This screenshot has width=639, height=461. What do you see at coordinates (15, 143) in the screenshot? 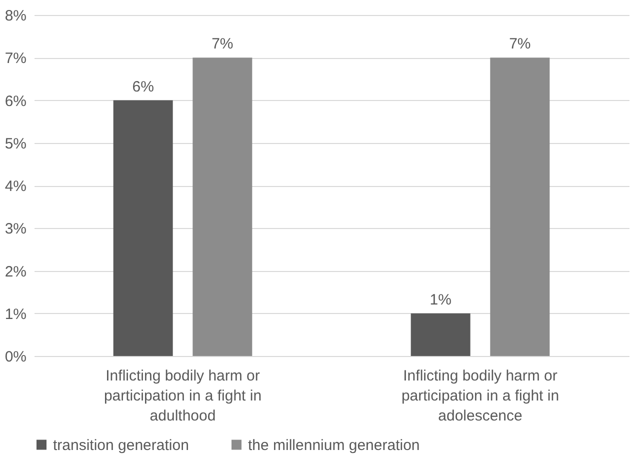
I see `y-tick-label: 5%` at bounding box center [15, 143].